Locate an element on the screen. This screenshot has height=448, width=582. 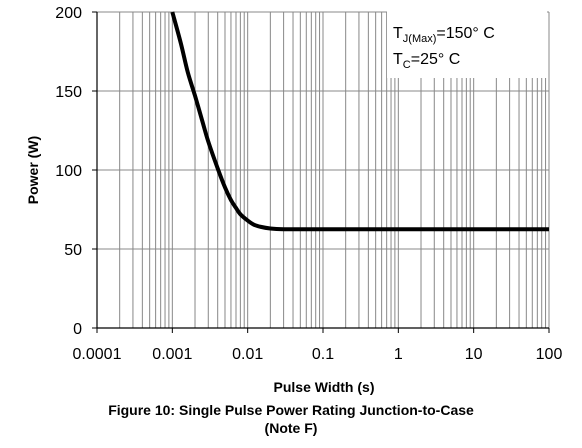
annotation-box: TJ(Max)=150° C TC=25° C is located at coordinates (467, 44).